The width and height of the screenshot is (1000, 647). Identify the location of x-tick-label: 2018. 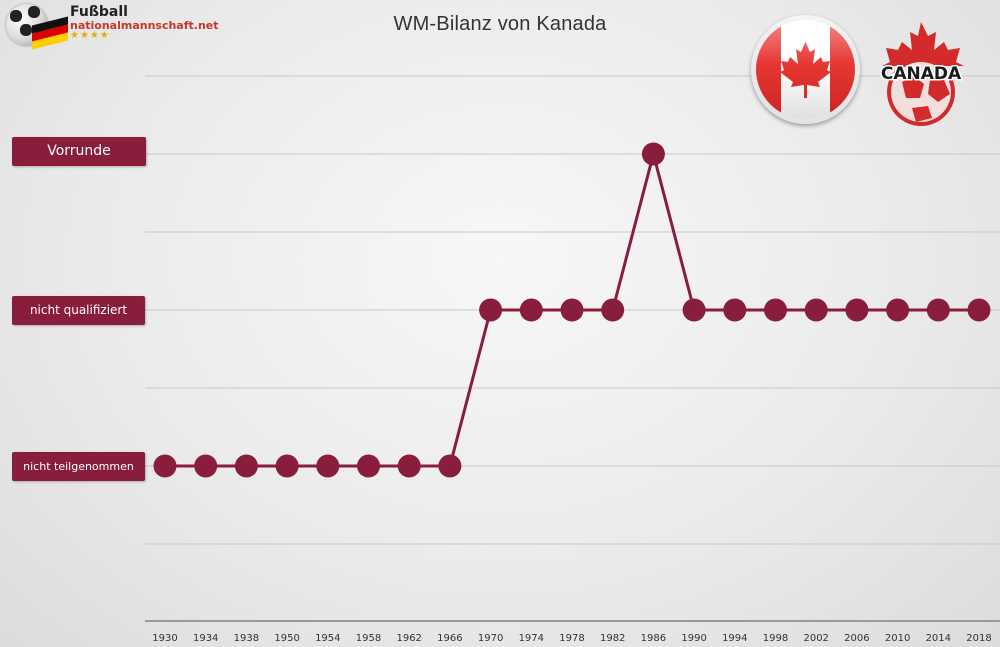
(978, 638).